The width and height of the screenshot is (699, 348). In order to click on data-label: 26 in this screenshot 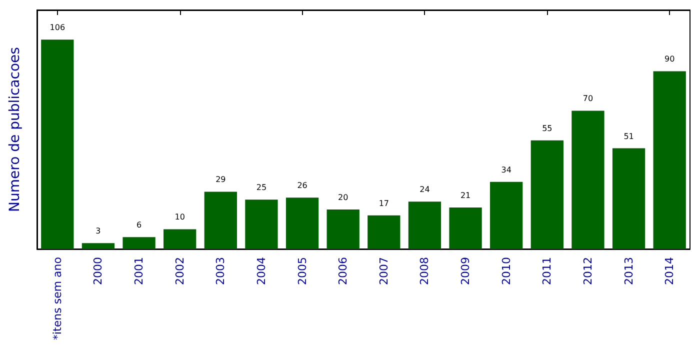, I will do `click(302, 185)`.